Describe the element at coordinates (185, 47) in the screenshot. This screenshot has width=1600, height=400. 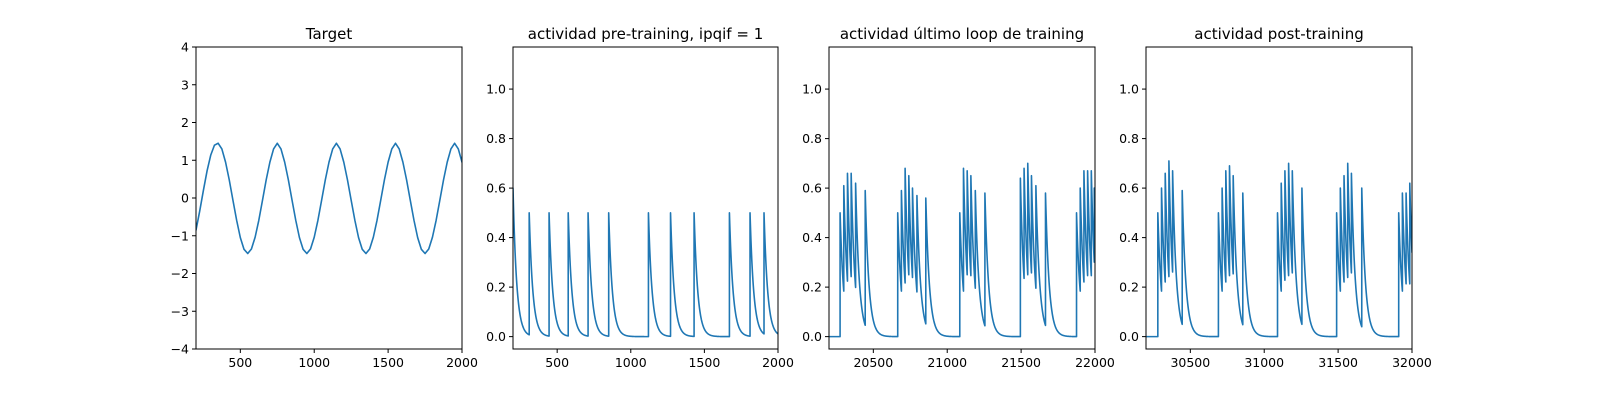
I see `y-tick-label: 4` at that location.